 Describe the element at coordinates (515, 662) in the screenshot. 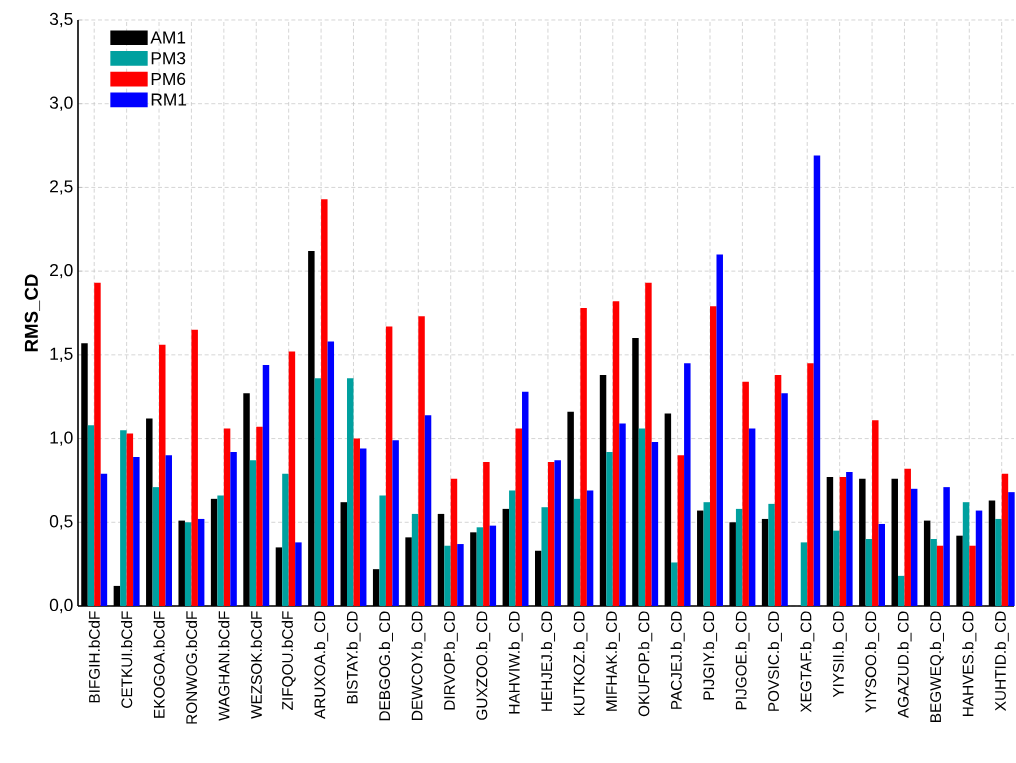

I see `x-tick-label: HAHVIW.b_CD` at that location.